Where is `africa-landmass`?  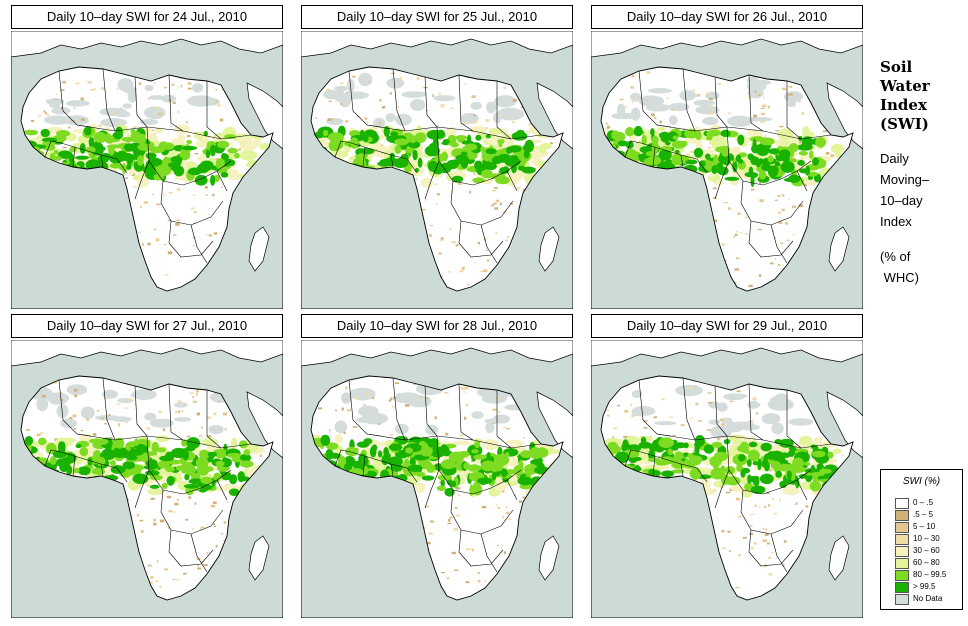 africa-landmass is located at coordinates (727, 488).